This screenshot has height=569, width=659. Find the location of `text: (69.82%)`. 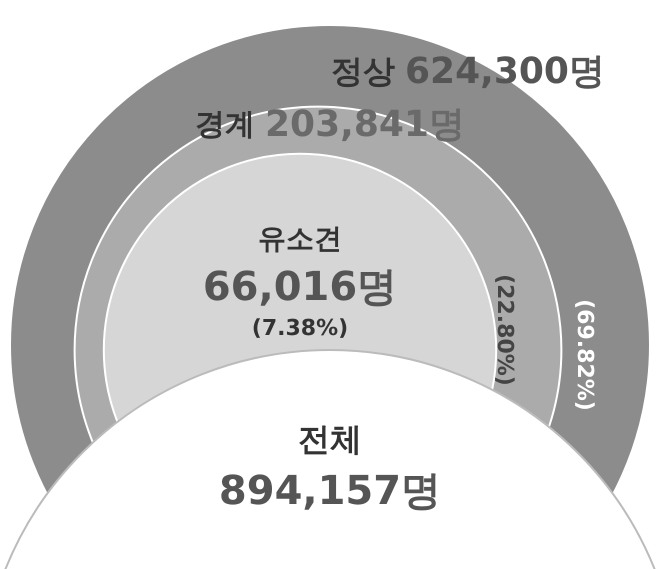

text: (69.82%) is located at coordinates (584, 355).